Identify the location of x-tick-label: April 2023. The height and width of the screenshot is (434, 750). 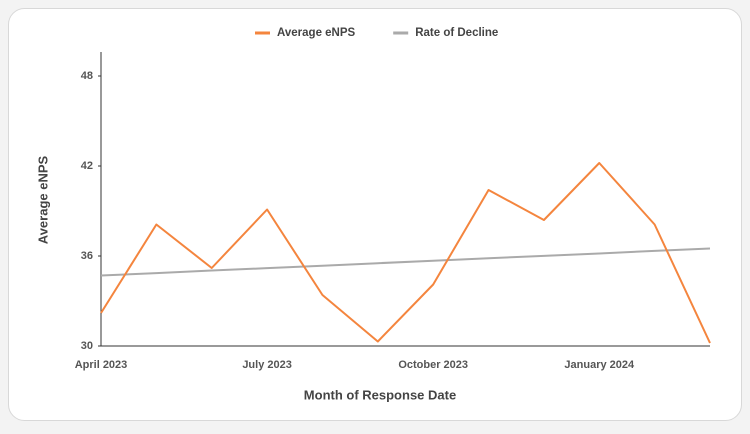
(101, 365).